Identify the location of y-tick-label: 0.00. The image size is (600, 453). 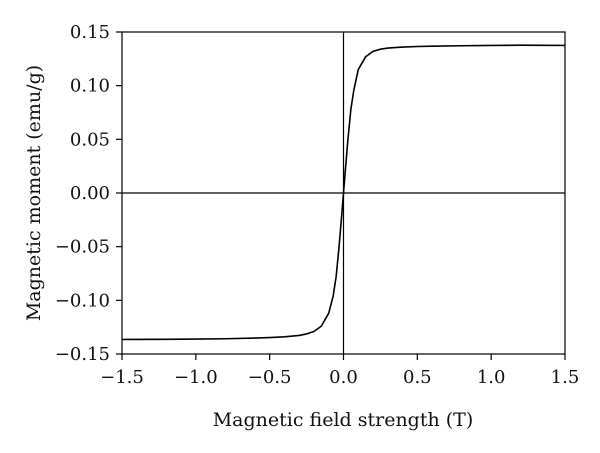
(90, 193).